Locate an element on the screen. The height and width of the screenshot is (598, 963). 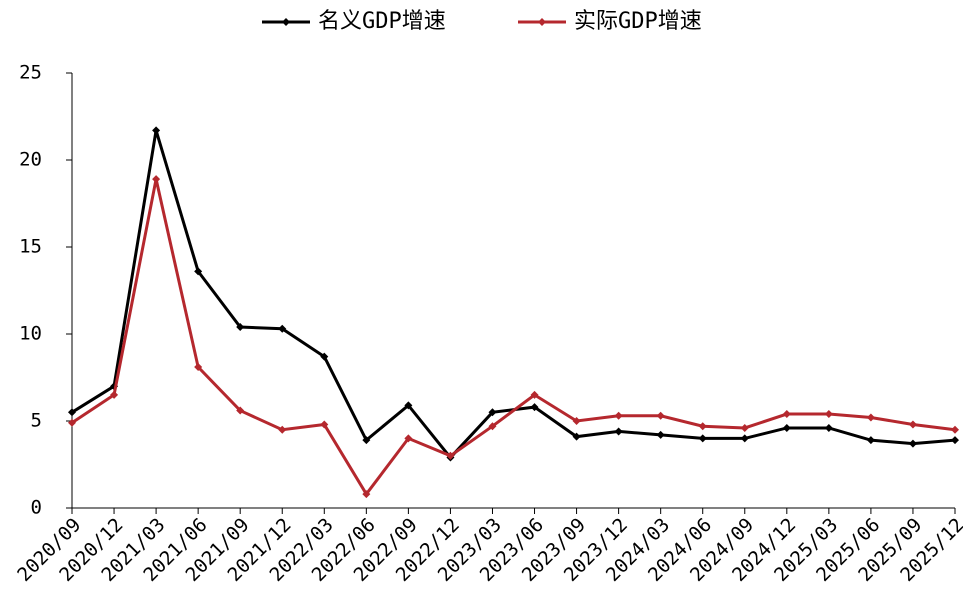
y-tick-label: 5 is located at coordinates (36, 421).